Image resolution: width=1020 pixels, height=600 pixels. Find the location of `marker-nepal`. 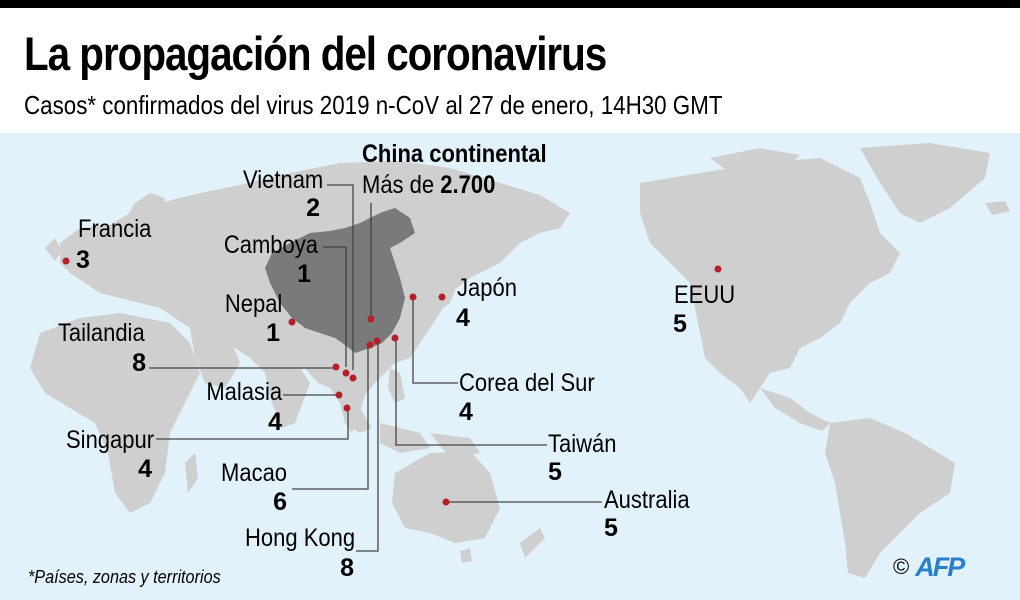

marker-nepal is located at coordinates (292, 322).